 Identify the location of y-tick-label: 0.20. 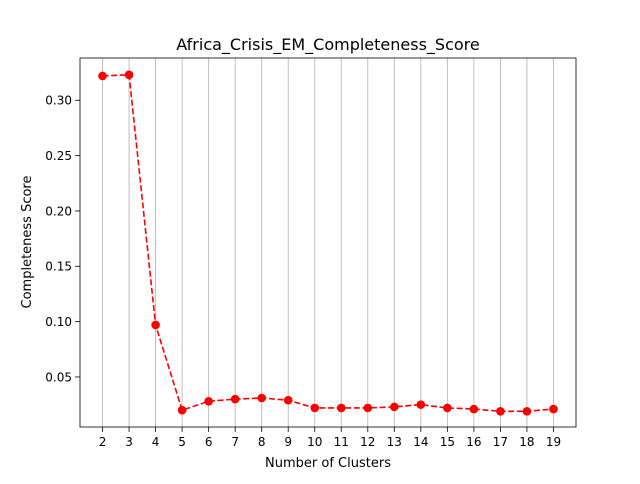
(58, 211).